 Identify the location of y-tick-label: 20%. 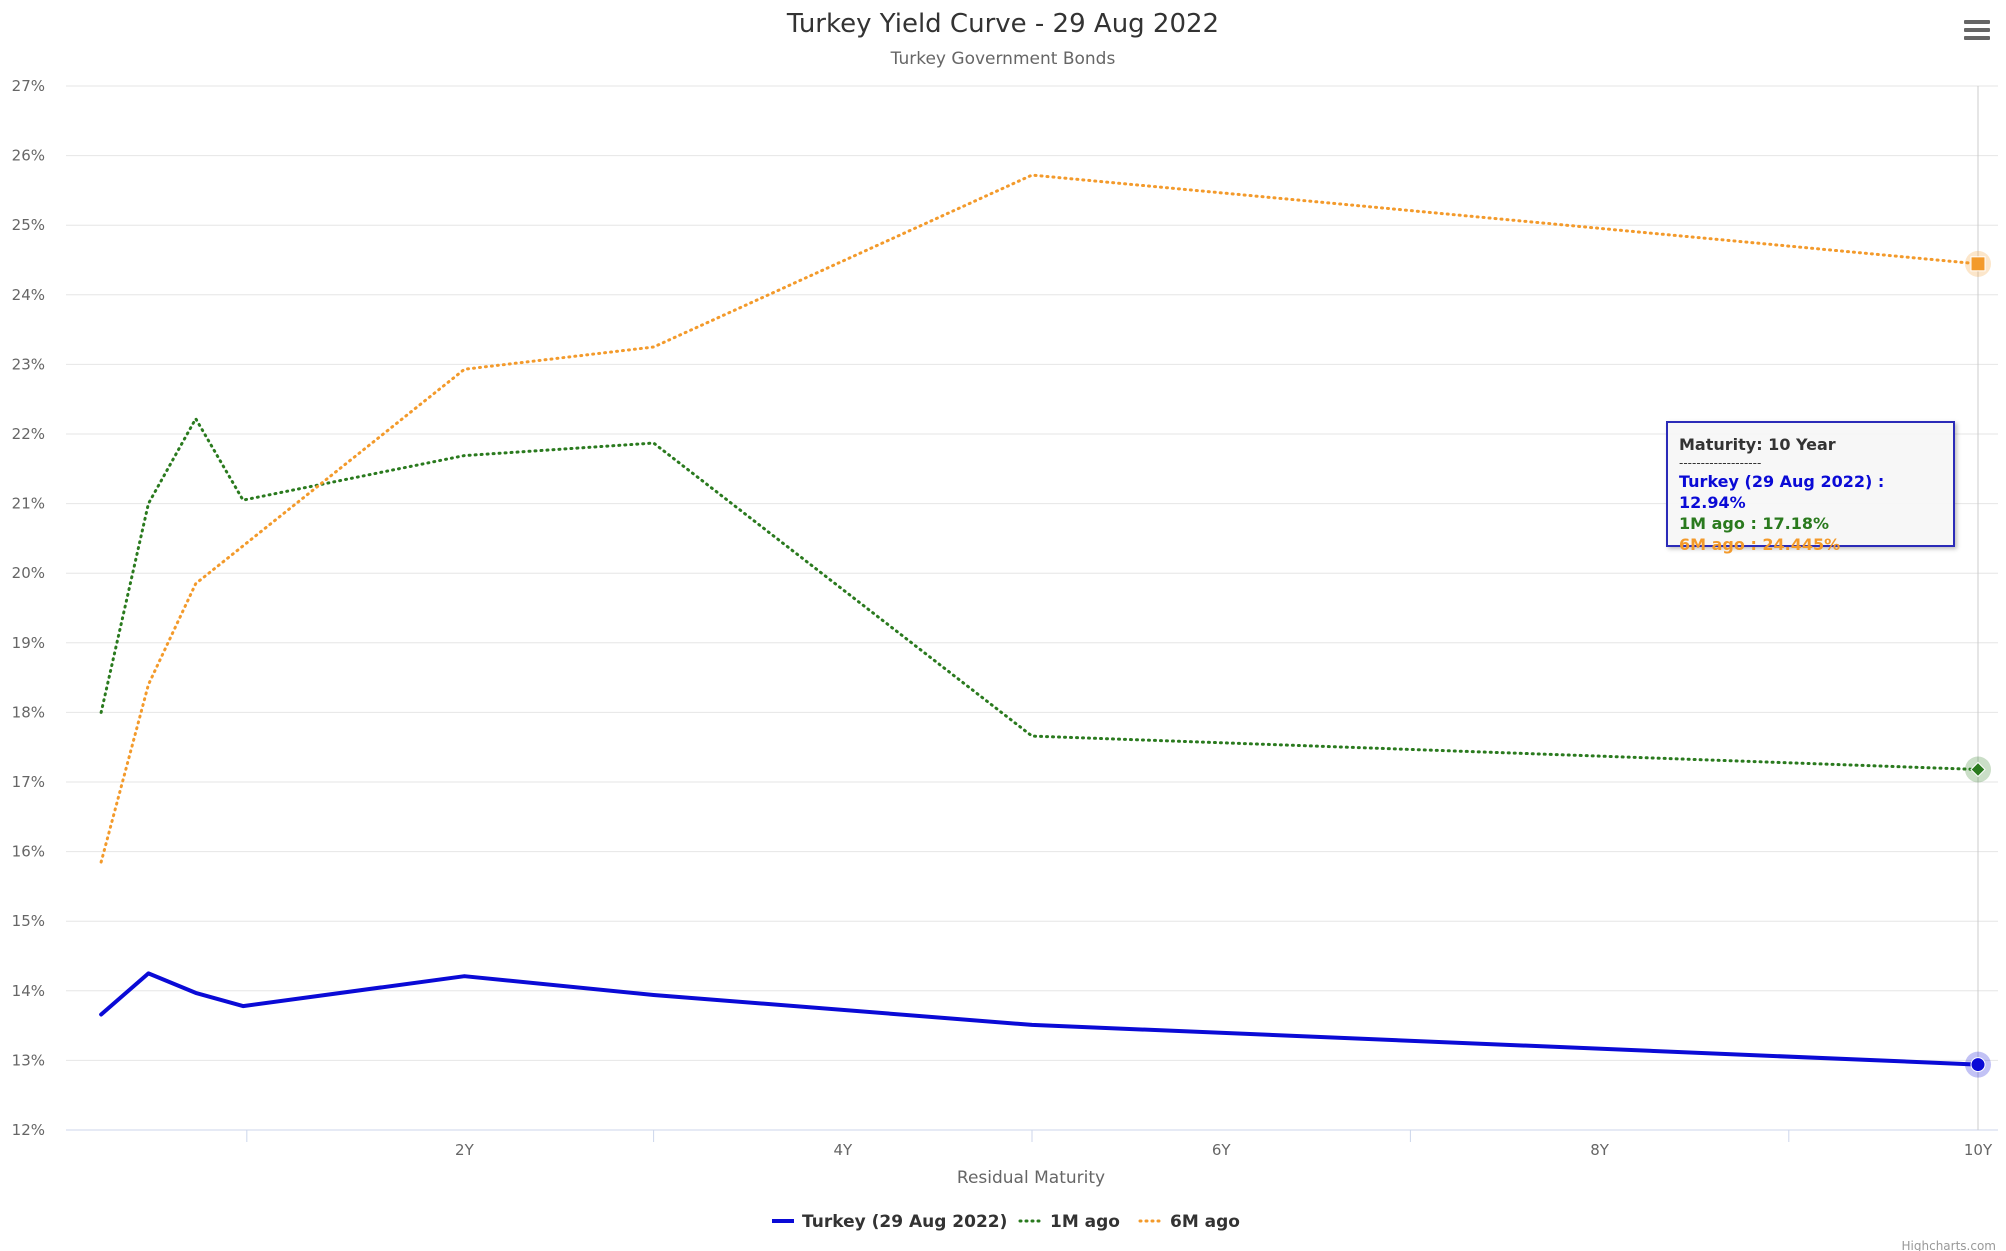
(28, 573).